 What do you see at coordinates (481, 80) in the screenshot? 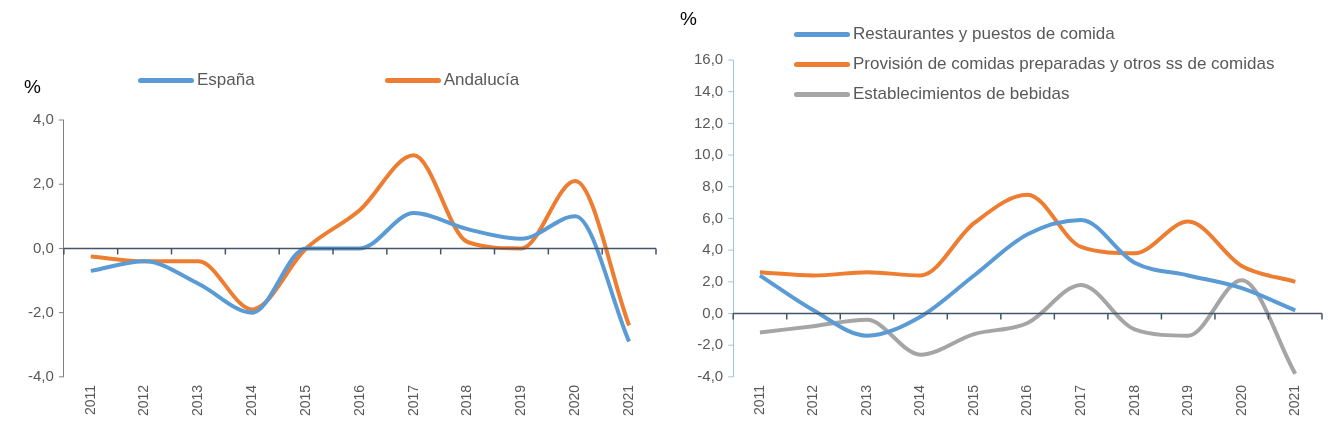
I see `legend-label: Andalucía` at bounding box center [481, 80].